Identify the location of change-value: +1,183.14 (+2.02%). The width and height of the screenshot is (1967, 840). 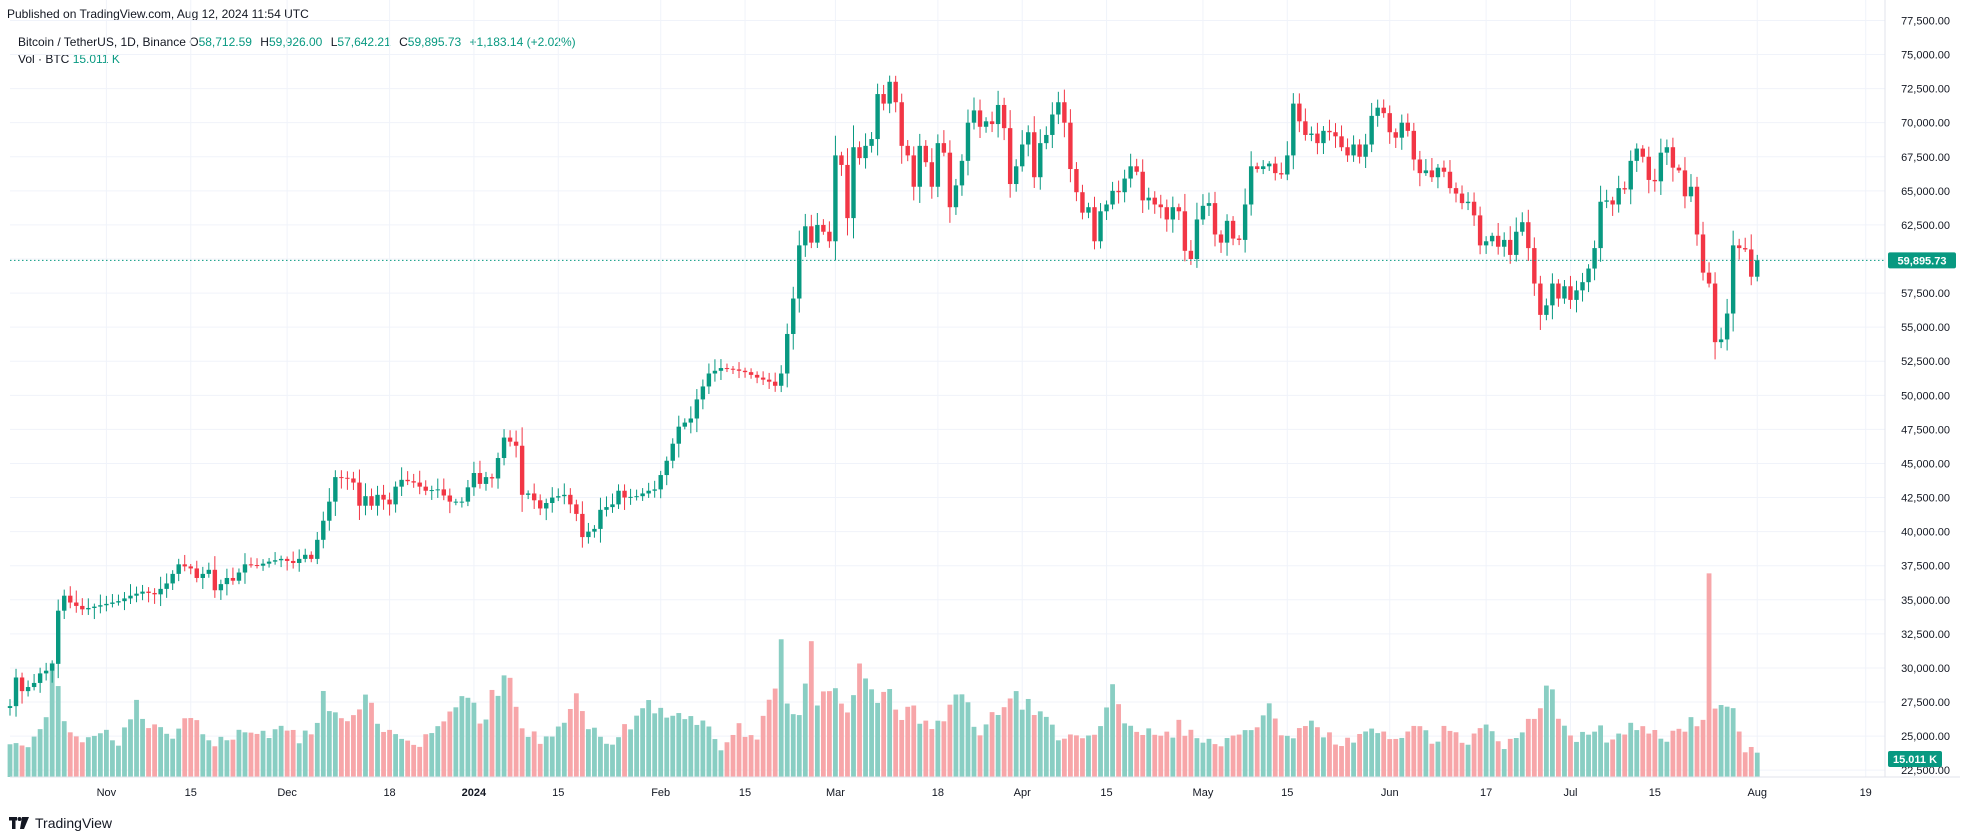
(522, 42).